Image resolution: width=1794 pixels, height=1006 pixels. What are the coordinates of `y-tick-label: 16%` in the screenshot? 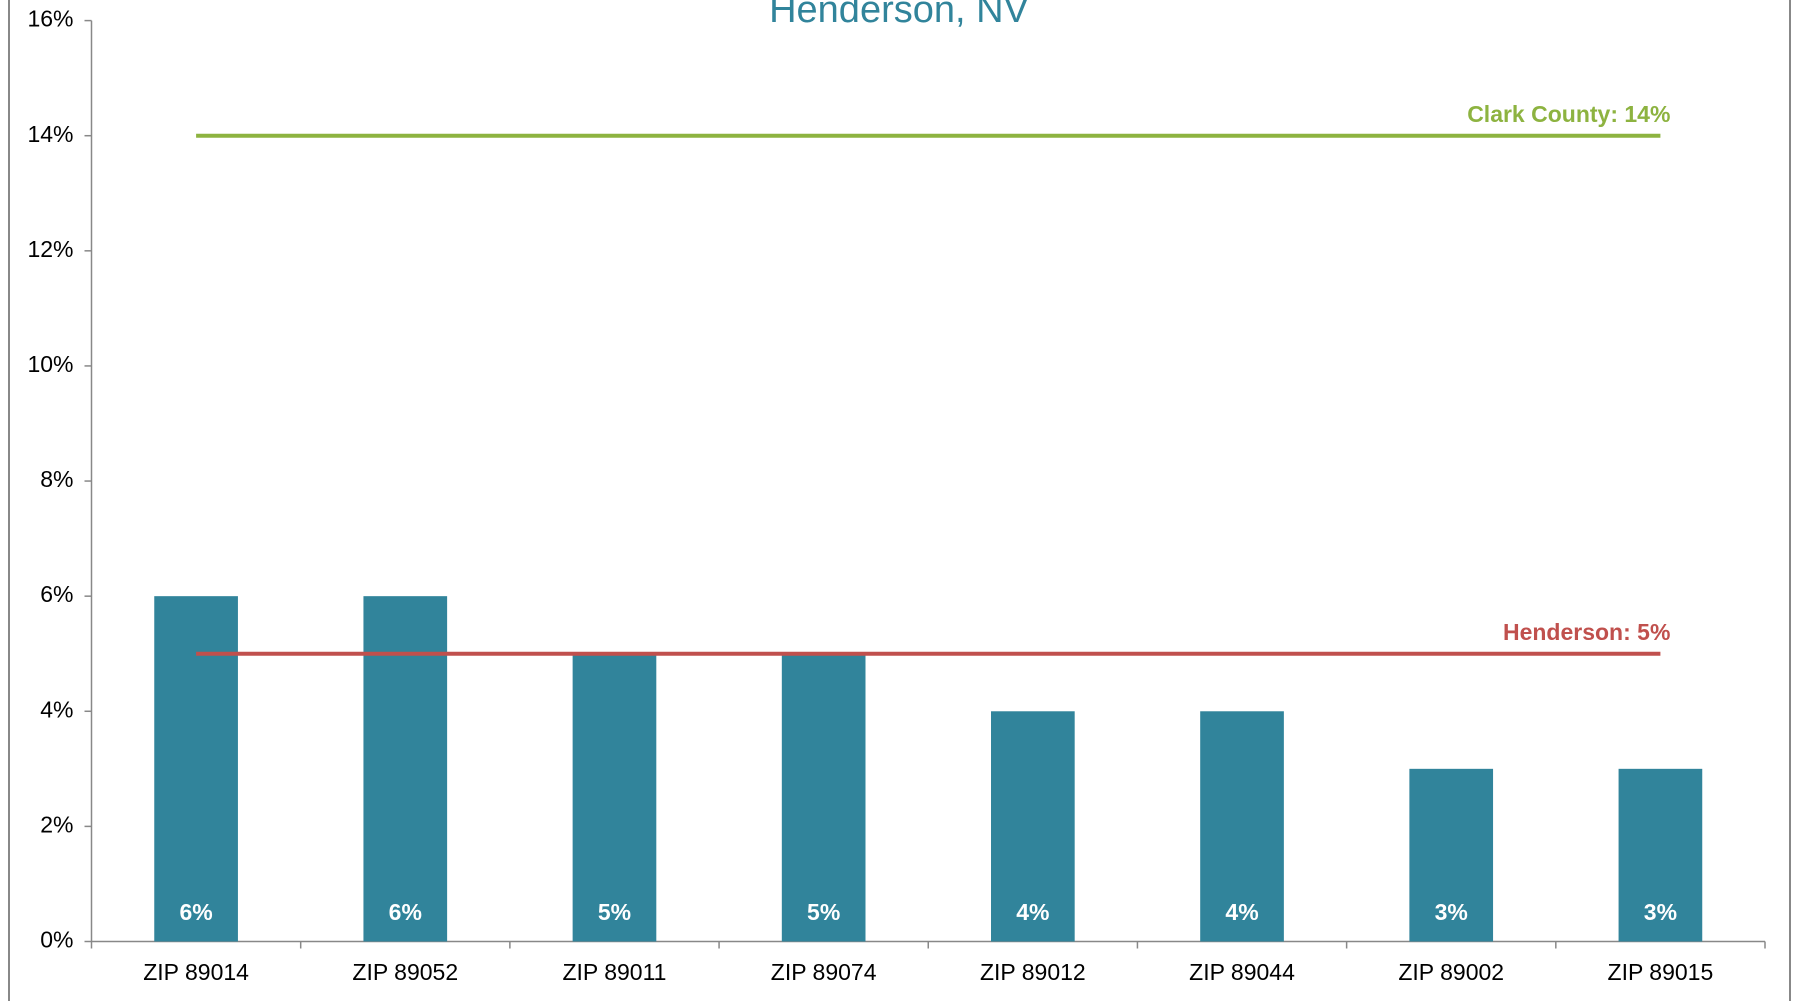 It's located at (50, 19).